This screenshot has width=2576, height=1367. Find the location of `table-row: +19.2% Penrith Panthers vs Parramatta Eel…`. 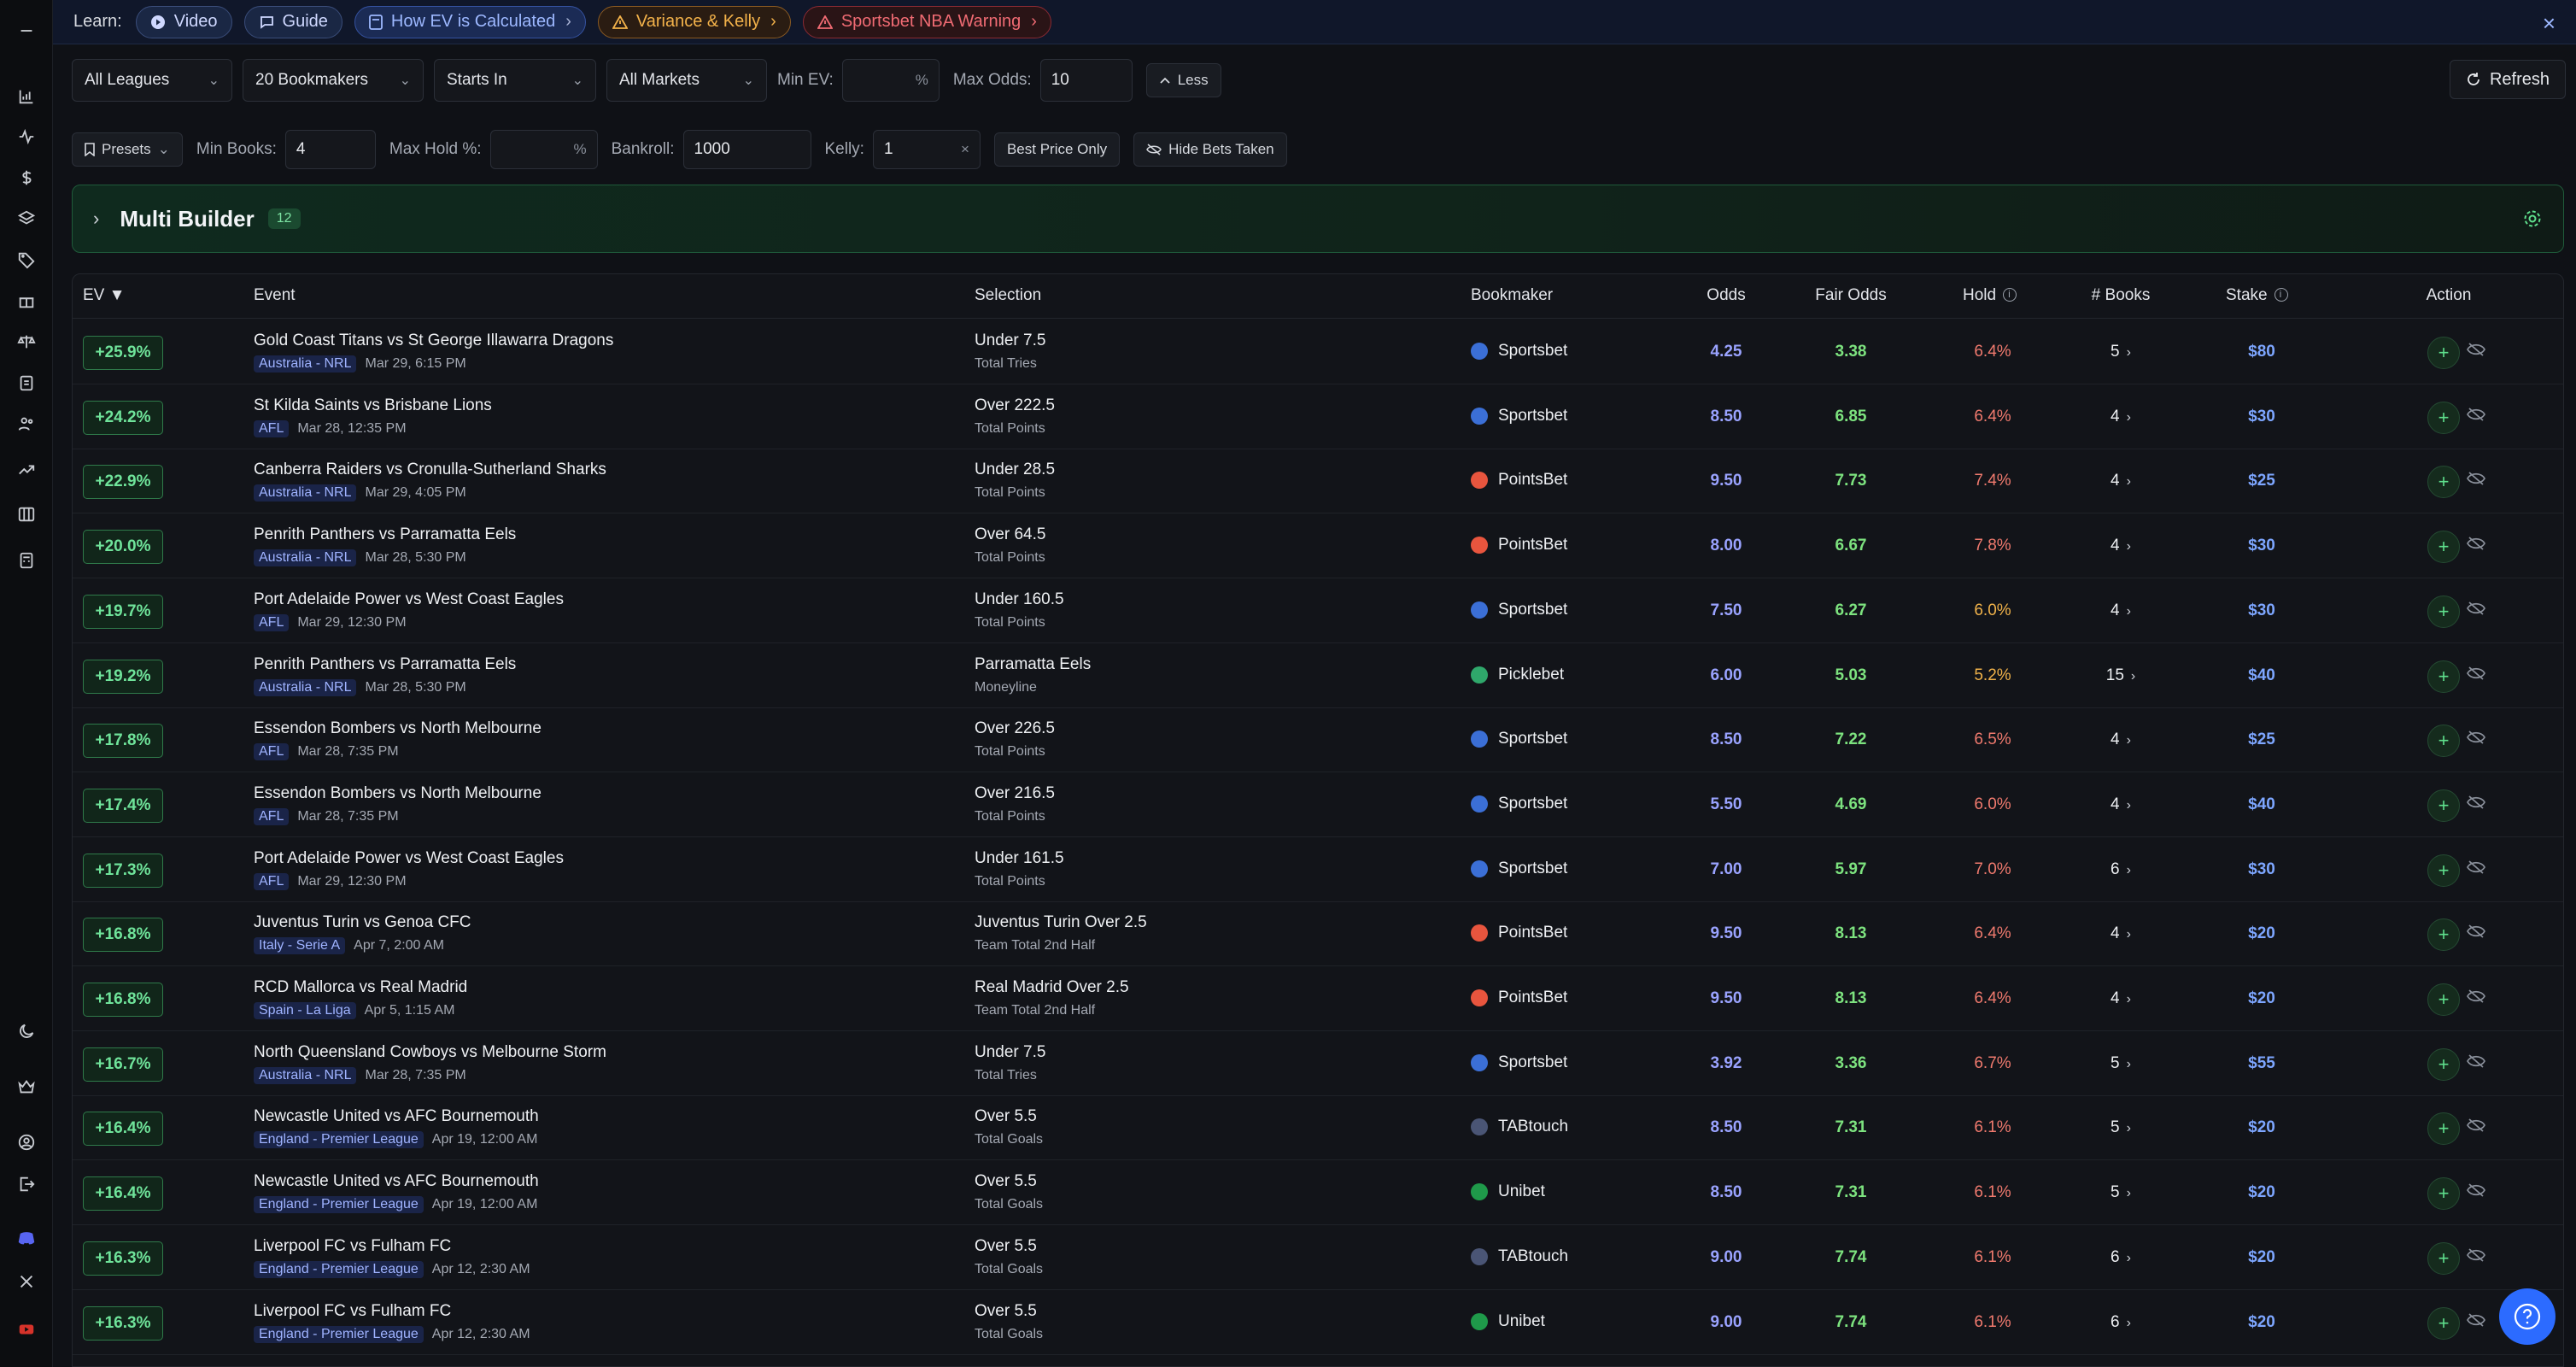

table-row: +19.2% Penrith Panthers vs Parramatta Eel… is located at coordinates (1318, 675).